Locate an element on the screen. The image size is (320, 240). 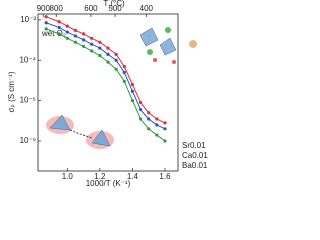
top-tick-label: 400 is located at coordinates (147, 8).